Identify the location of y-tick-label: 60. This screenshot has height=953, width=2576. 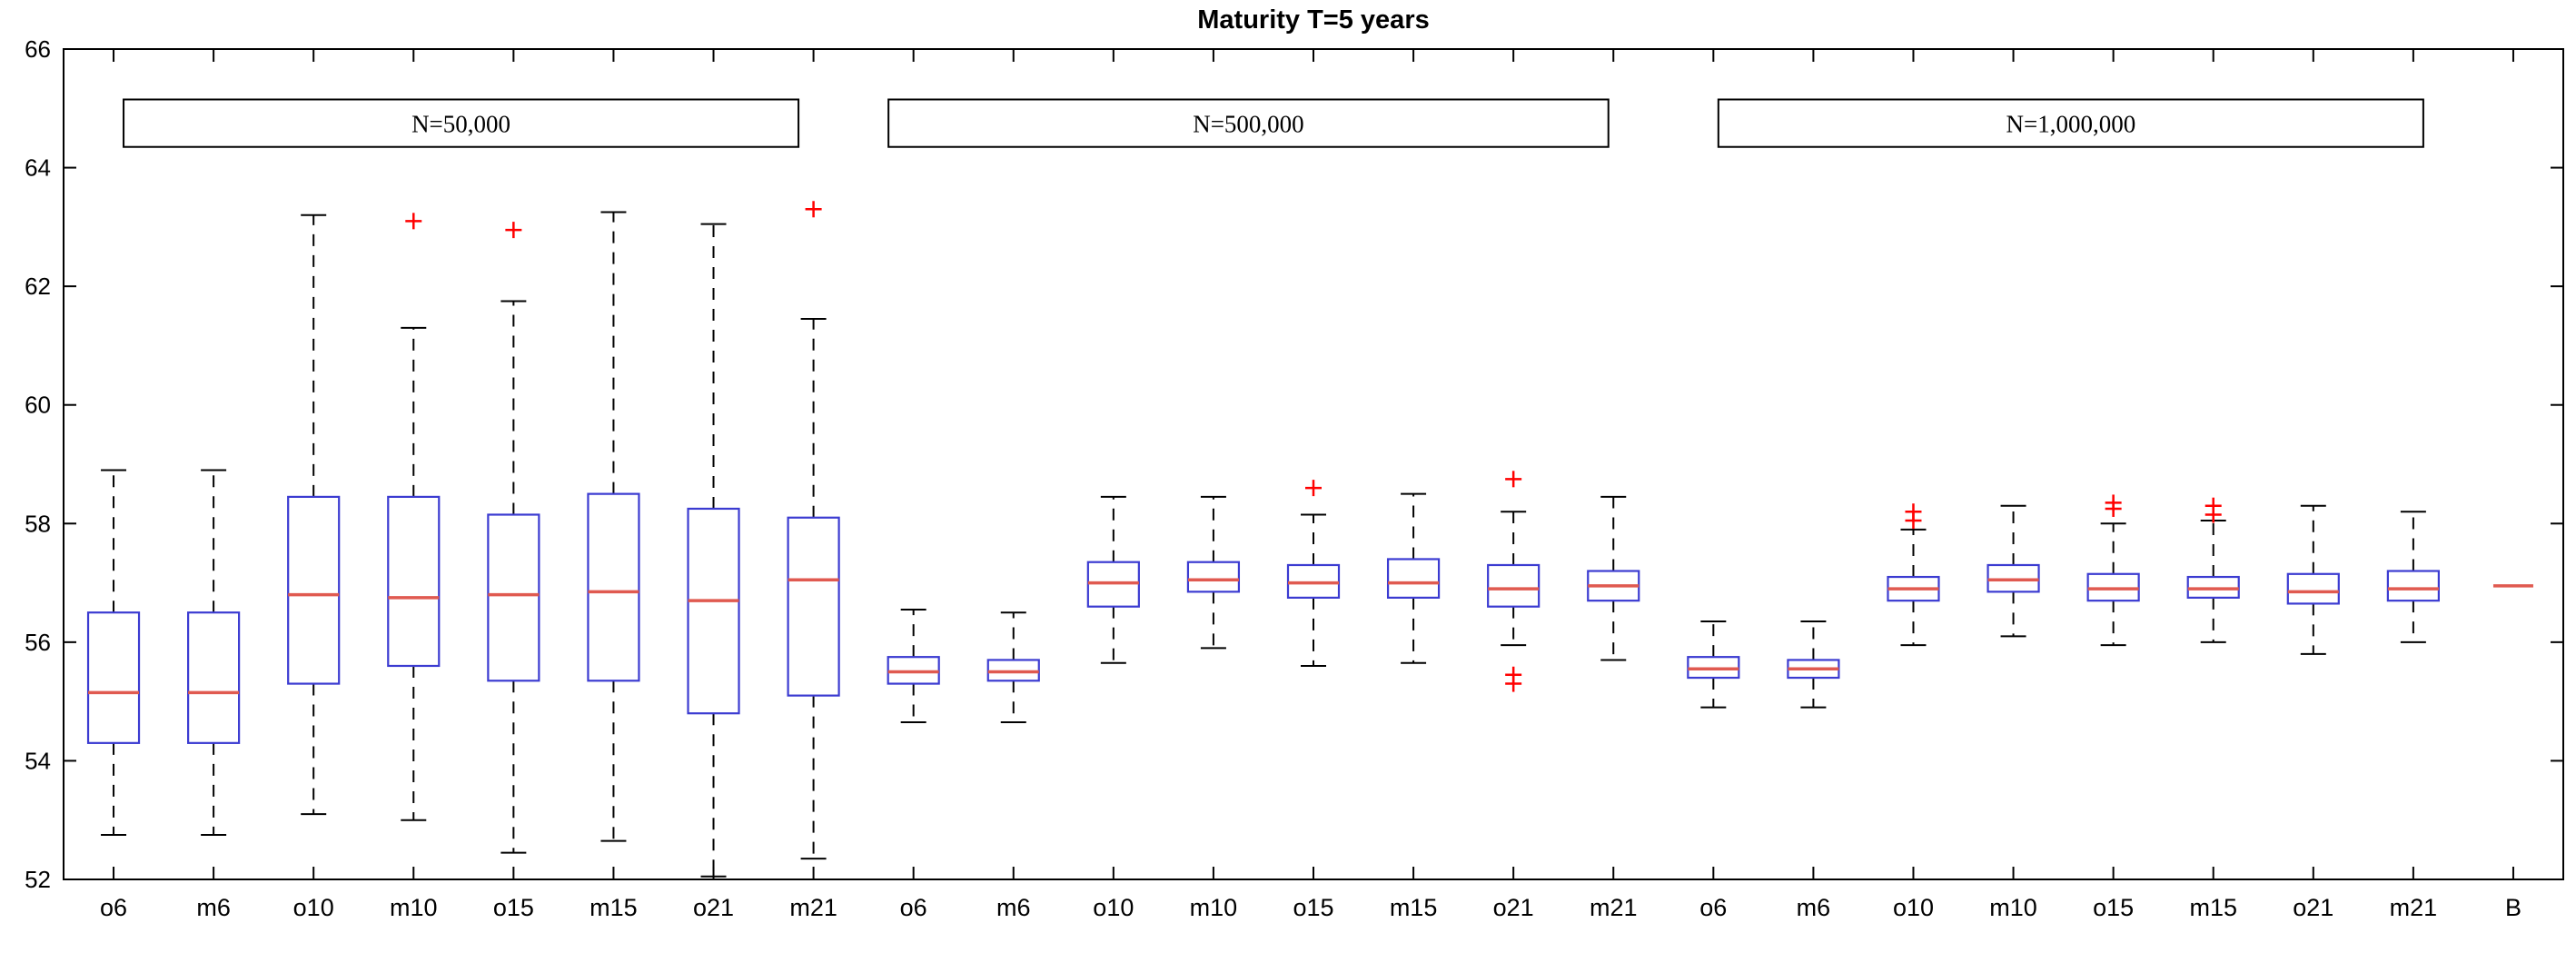
(38, 405).